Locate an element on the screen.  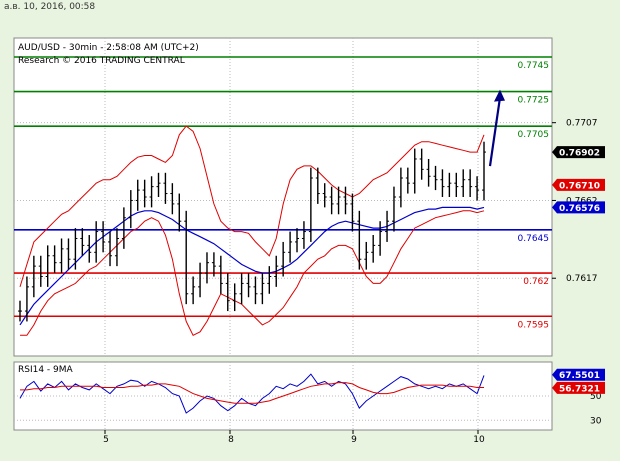
level-label: 0.7725 is located at coordinates (534, 101).